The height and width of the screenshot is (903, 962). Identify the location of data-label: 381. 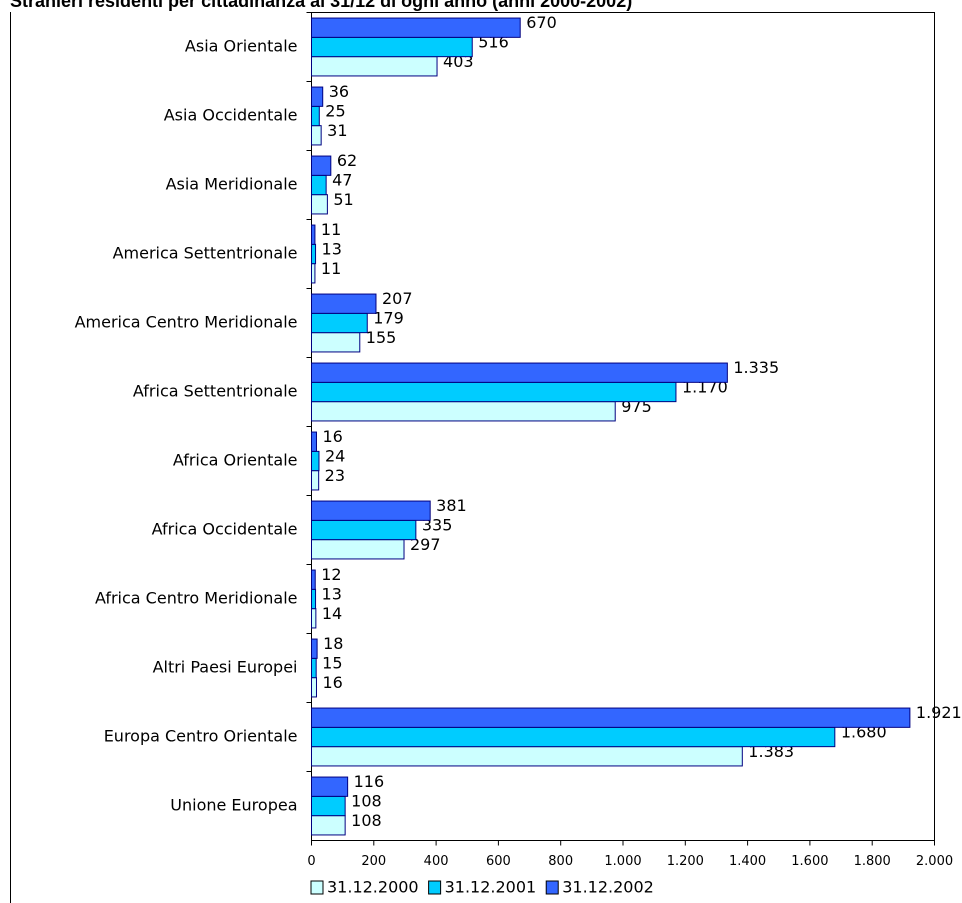
(451, 505).